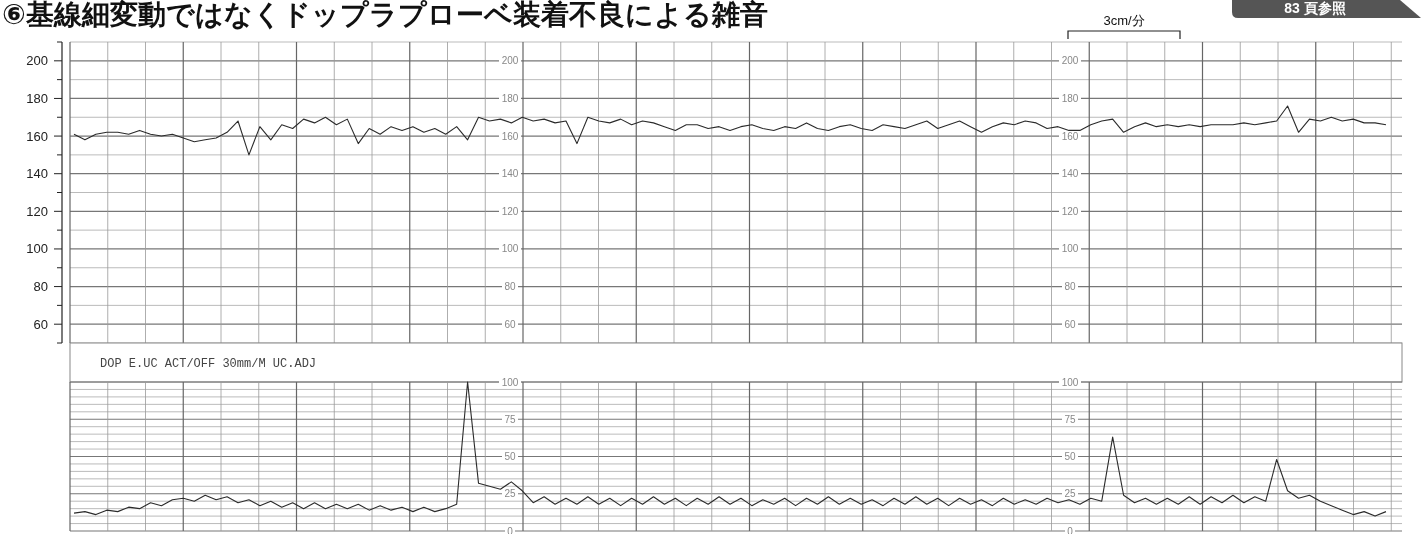 The image size is (1421, 534). Describe the element at coordinates (208, 364) in the screenshot. I see `text: DOP E.UC ACT/OFF 30mm/M UC.ADJ` at that location.